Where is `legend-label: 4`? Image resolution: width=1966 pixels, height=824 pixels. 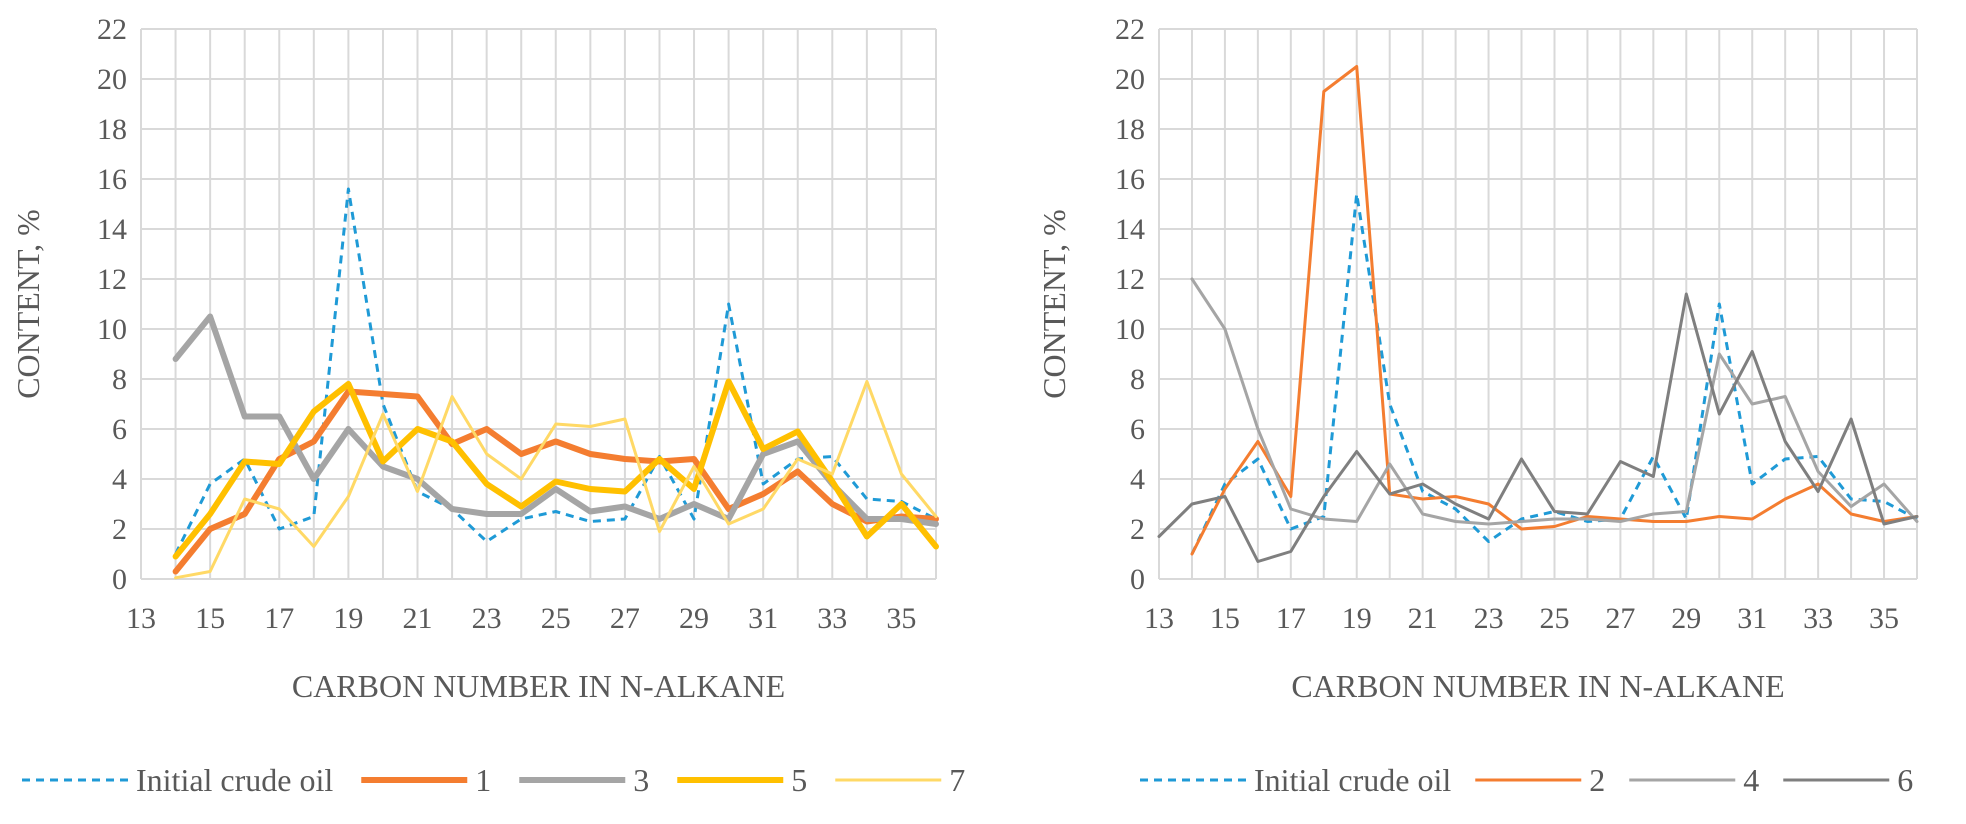
legend-label: 4 is located at coordinates (1751, 780).